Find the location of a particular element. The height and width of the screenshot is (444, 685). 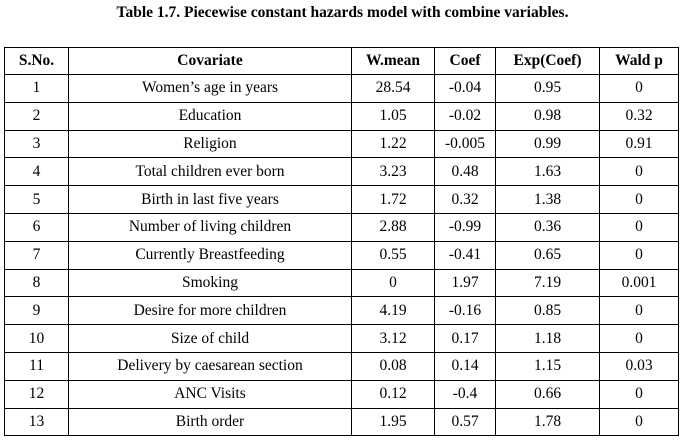

cell-coef: 0.48 is located at coordinates (465, 172).